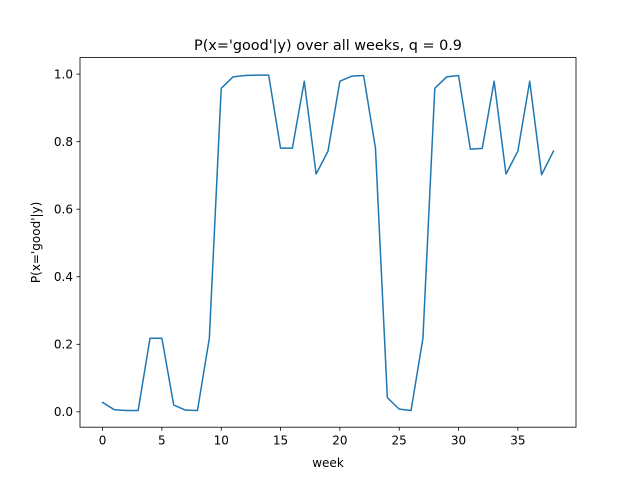 The width and height of the screenshot is (640, 480). Describe the element at coordinates (458, 441) in the screenshot. I see `x-tick-label: 30` at that location.